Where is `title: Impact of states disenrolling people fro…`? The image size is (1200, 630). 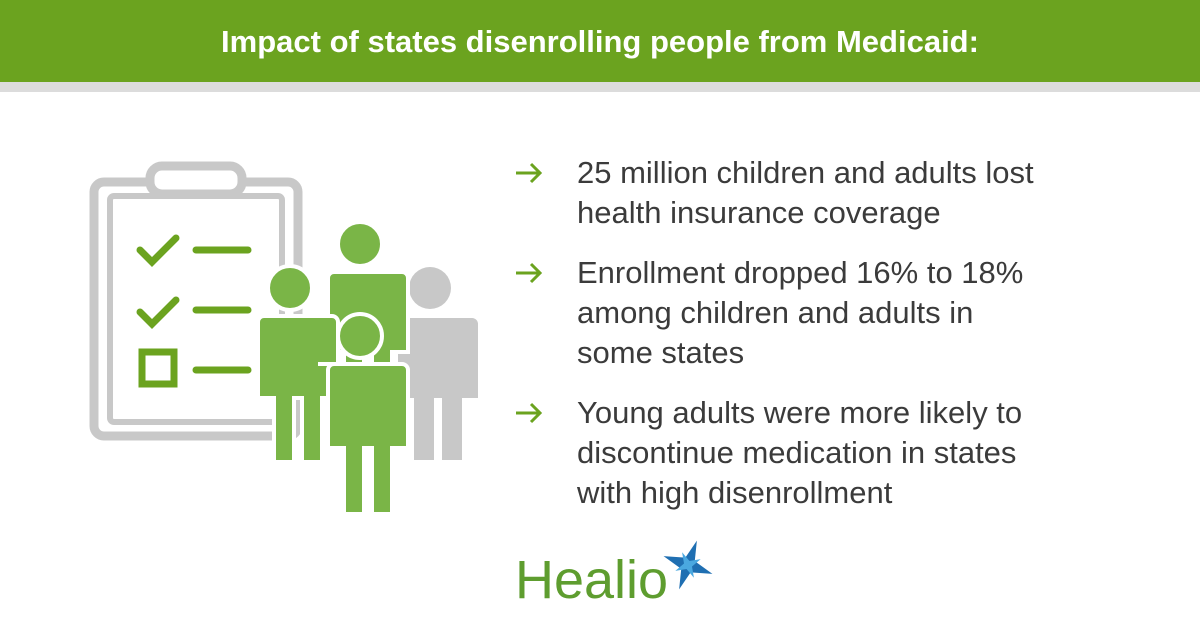
title: Impact of states disenrolling people fro… is located at coordinates (600, 41).